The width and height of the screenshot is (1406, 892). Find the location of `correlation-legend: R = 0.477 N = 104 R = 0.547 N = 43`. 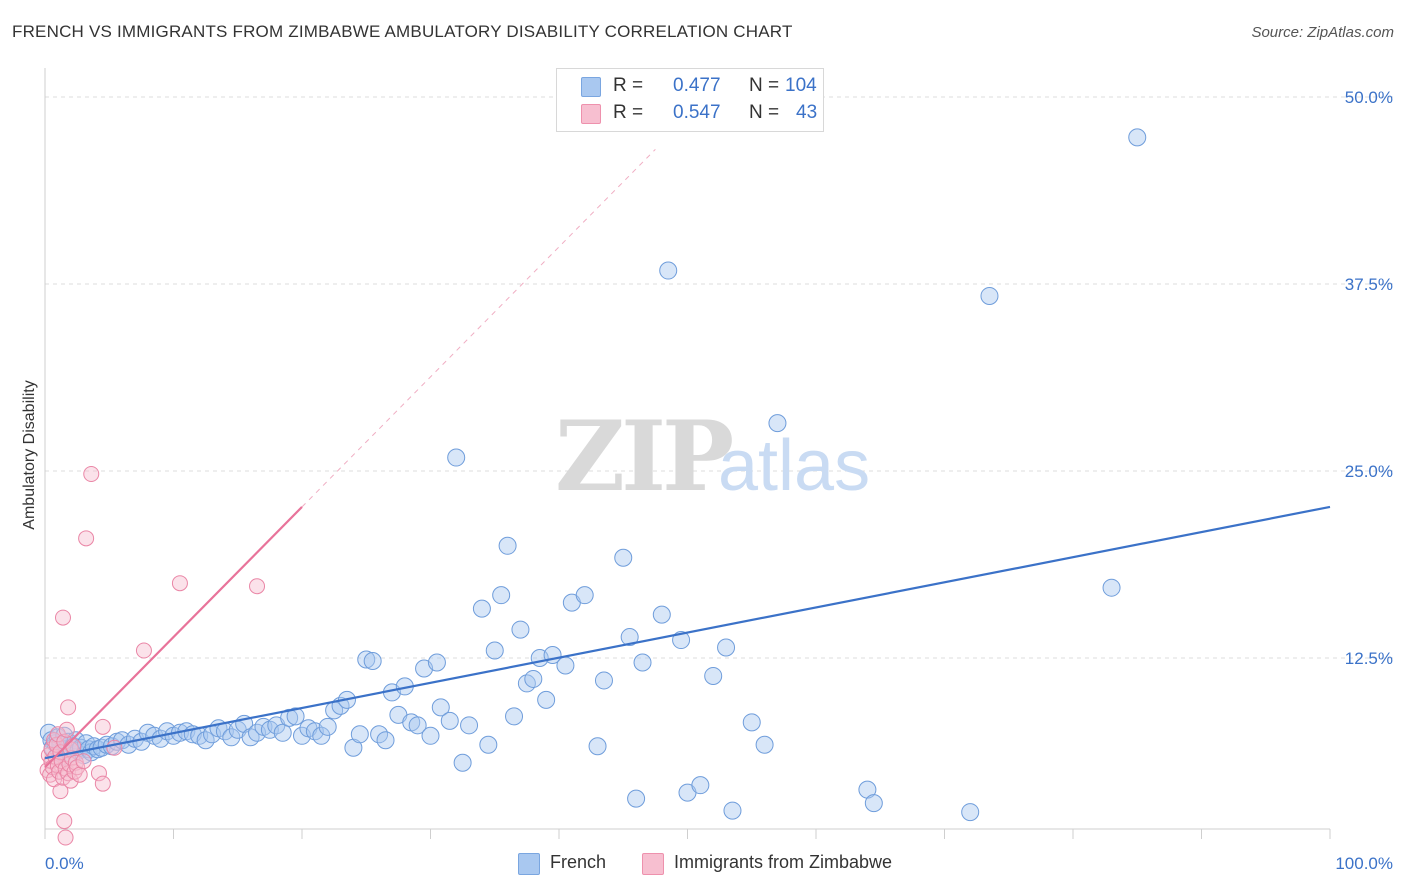

correlation-legend: R = 0.477 N = 104 R = 0.547 N = 43 is located at coordinates (690, 100).